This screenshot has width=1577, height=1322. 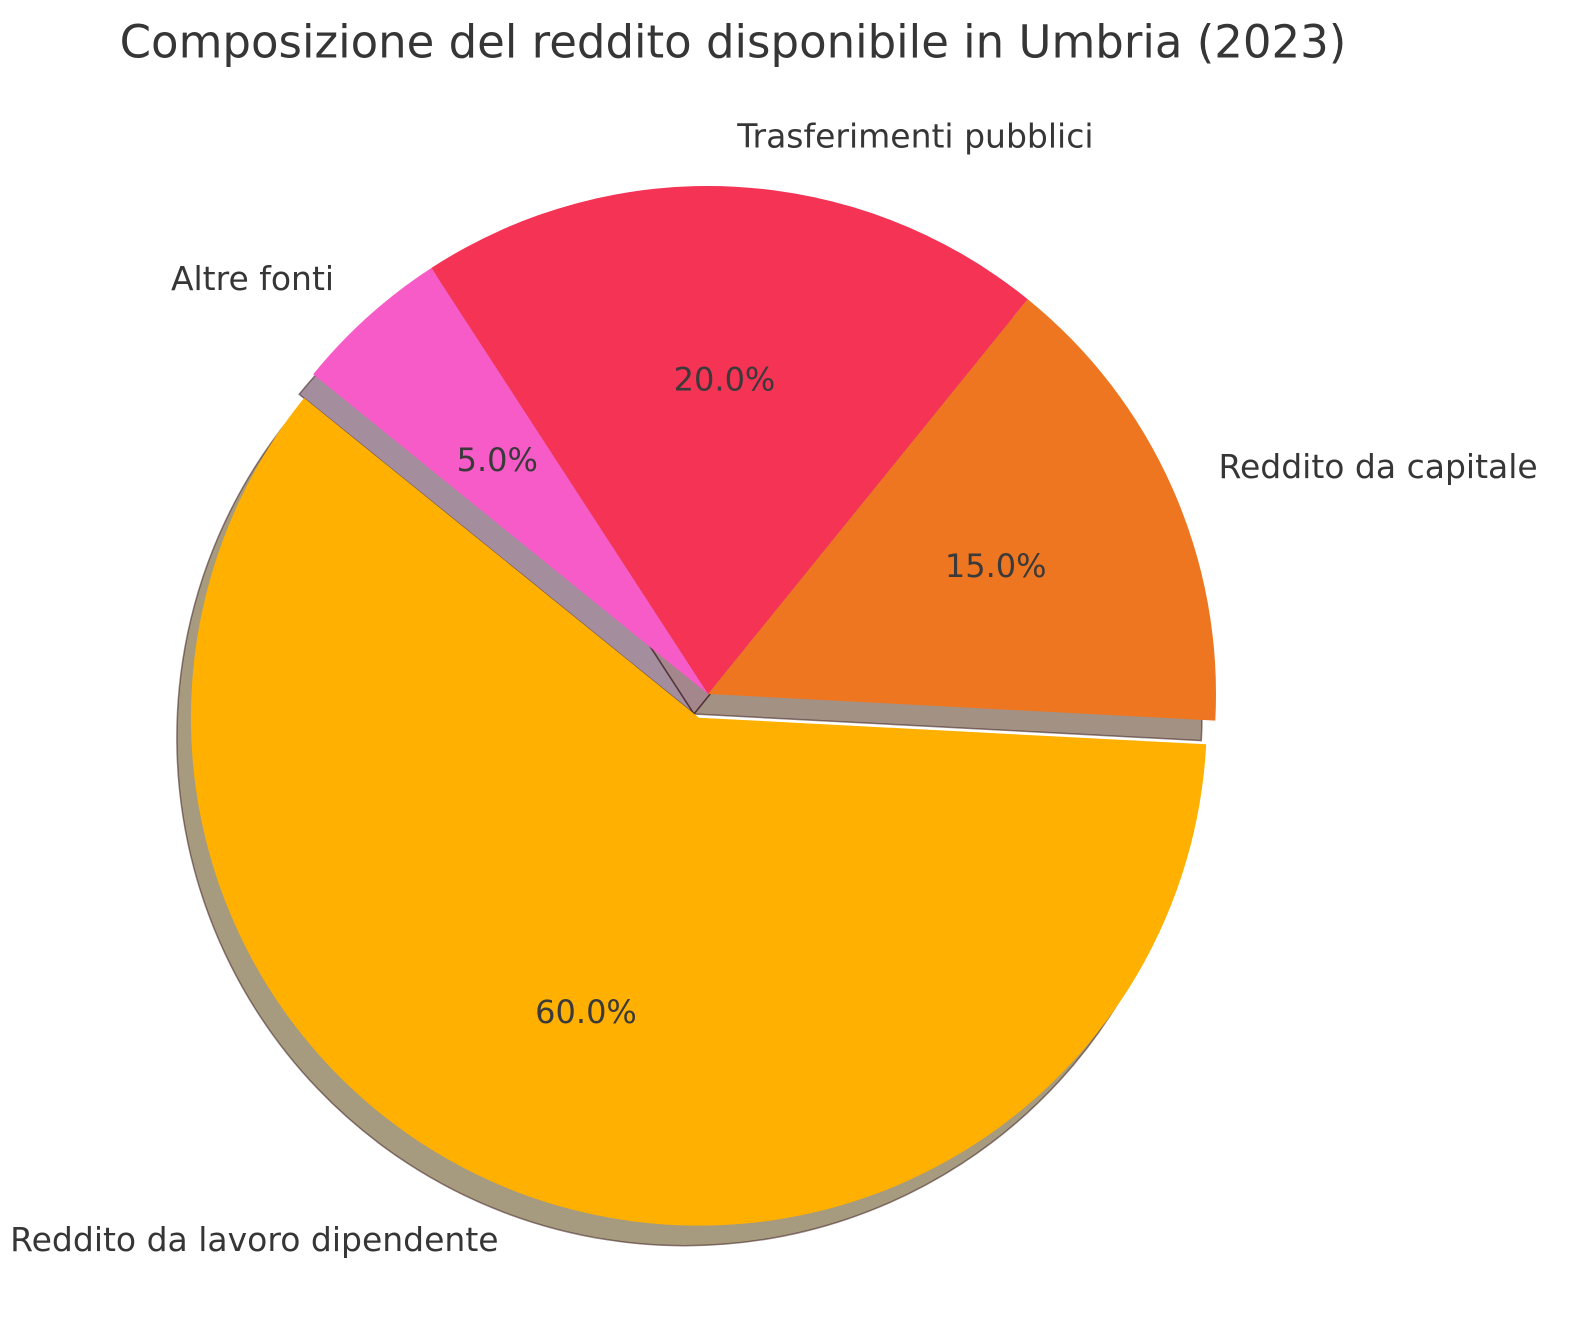 What do you see at coordinates (725, 380) in the screenshot?
I see `pct-label-trasferimenti-pubblici: 20.0%` at bounding box center [725, 380].